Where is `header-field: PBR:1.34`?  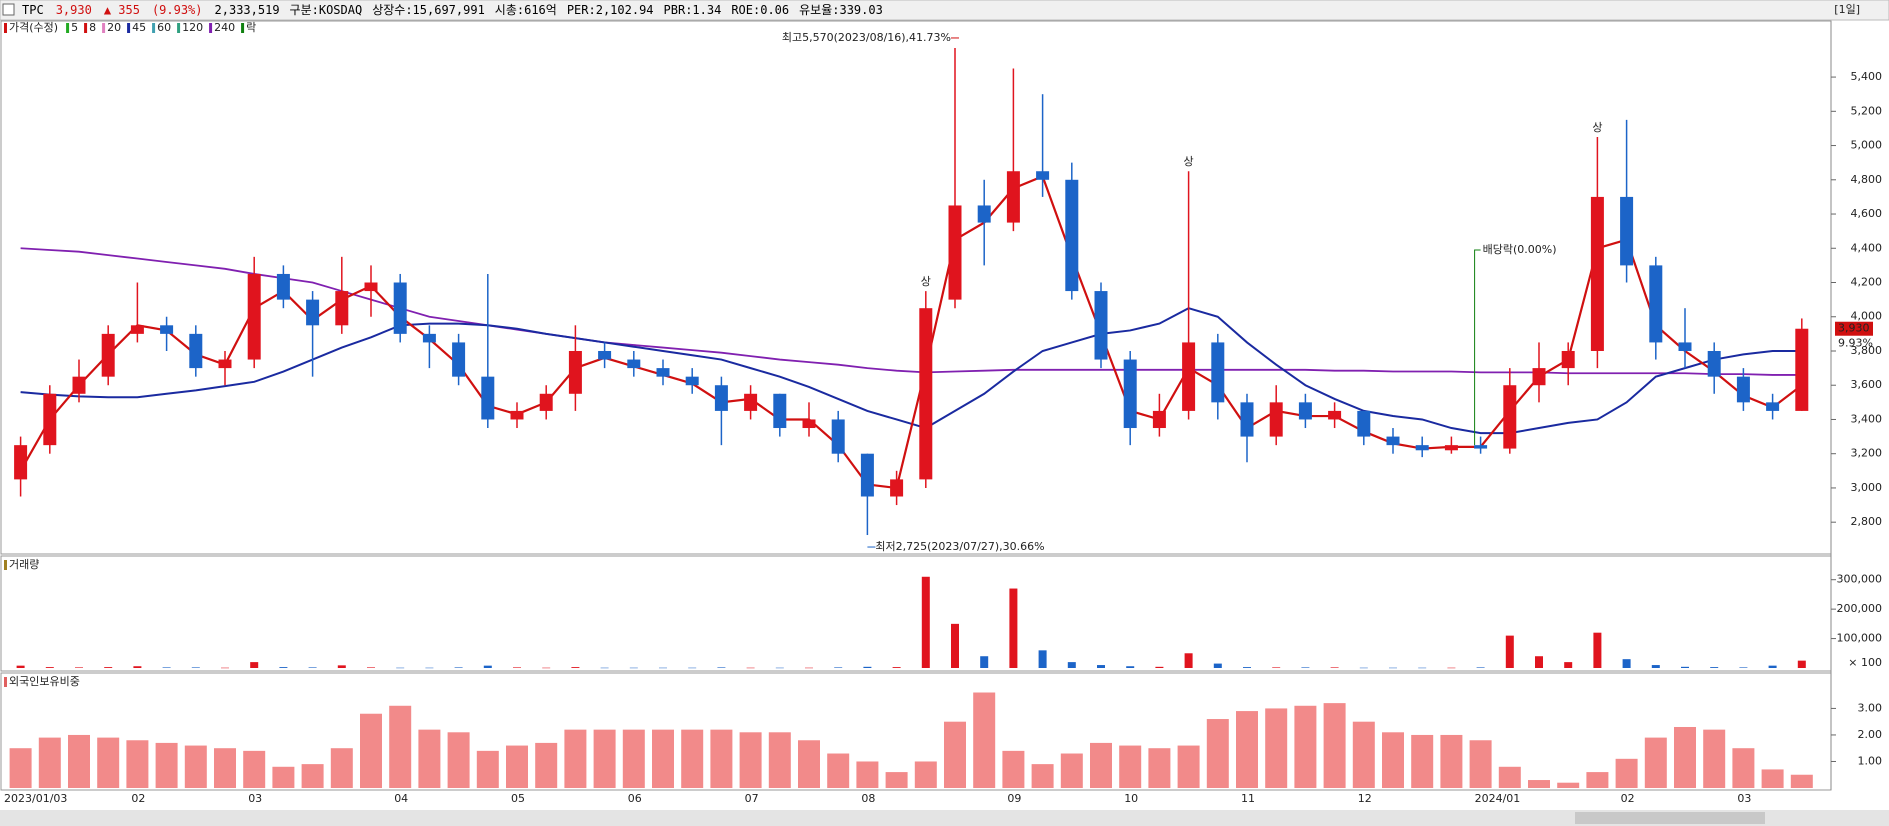 header-field: PBR:1.34 is located at coordinates (693, 10).